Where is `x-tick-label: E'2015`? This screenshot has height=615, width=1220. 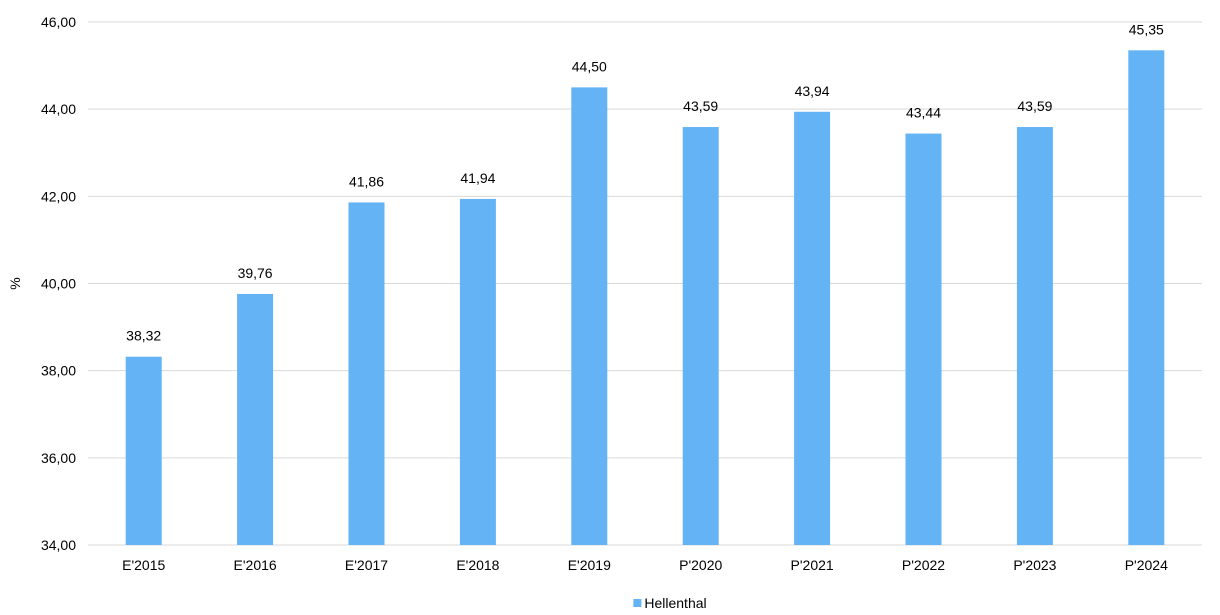 x-tick-label: E'2015 is located at coordinates (143, 565).